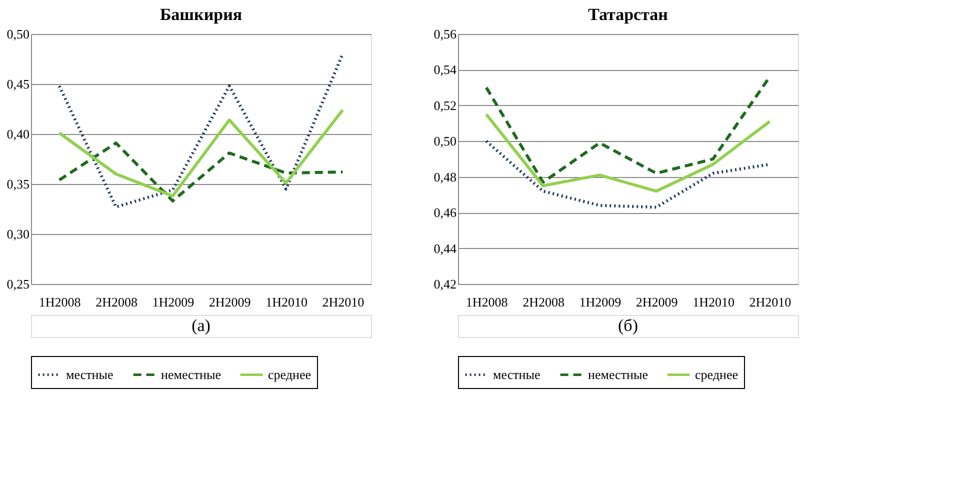 The height and width of the screenshot is (479, 979). What do you see at coordinates (18, 184) in the screenshot?
I see `y-tick-label: 0,35` at bounding box center [18, 184].